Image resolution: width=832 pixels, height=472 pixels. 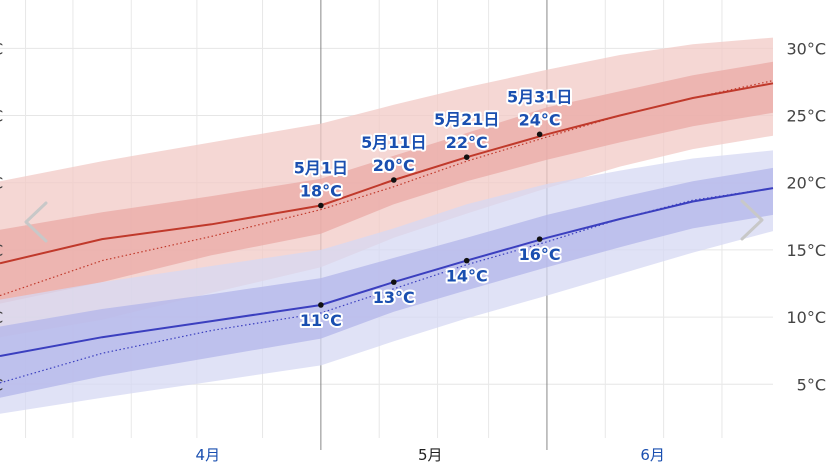 I want to click on y-tick-label: 5°C, so click(x=811, y=384).